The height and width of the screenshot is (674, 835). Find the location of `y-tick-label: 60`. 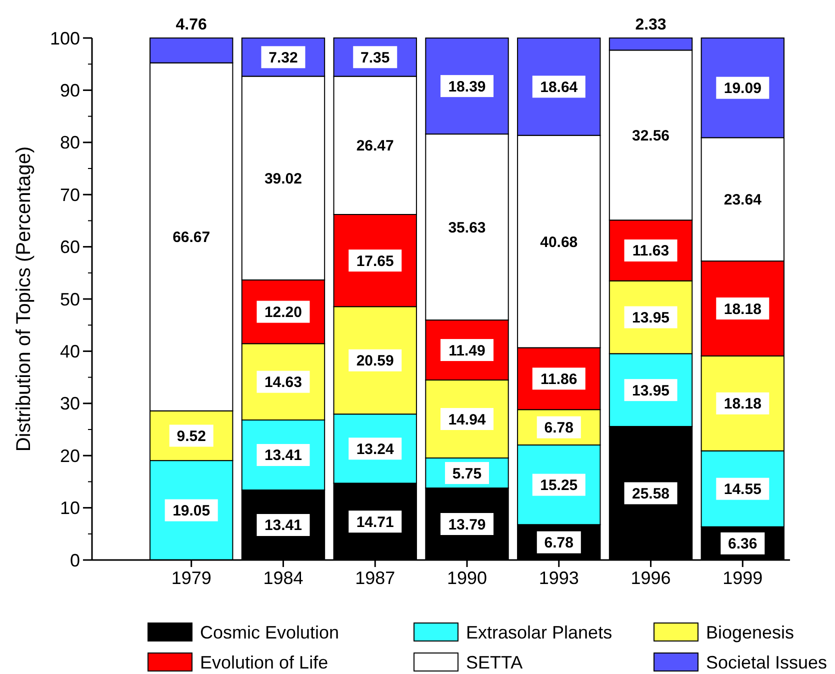

y-tick-label: 60 is located at coordinates (70, 247).